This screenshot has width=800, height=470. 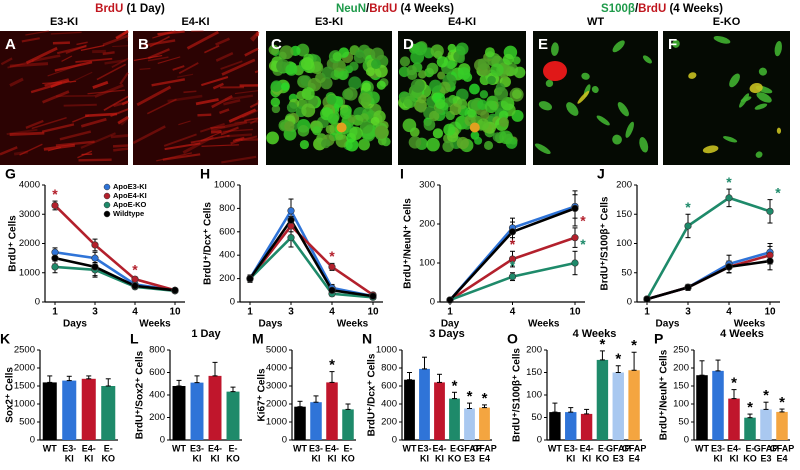 What do you see at coordinates (450, 324) in the screenshot?
I see `x-group-label: Day` at bounding box center [450, 324].